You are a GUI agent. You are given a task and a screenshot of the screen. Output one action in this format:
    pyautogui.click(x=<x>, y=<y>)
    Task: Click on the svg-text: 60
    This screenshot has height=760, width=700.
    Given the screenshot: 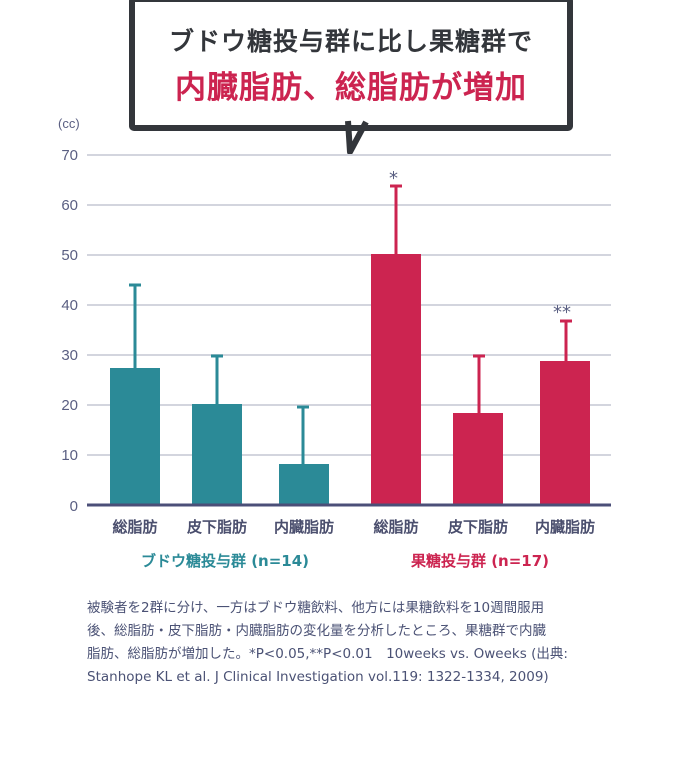 What is the action you would take?
    pyautogui.click(x=69, y=205)
    